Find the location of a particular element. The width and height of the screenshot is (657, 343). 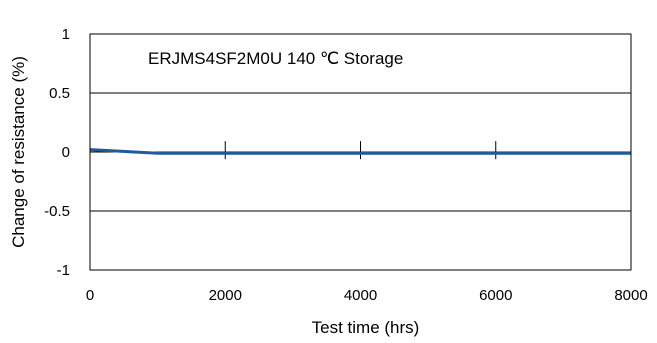

series-line is located at coordinates (360, 151).